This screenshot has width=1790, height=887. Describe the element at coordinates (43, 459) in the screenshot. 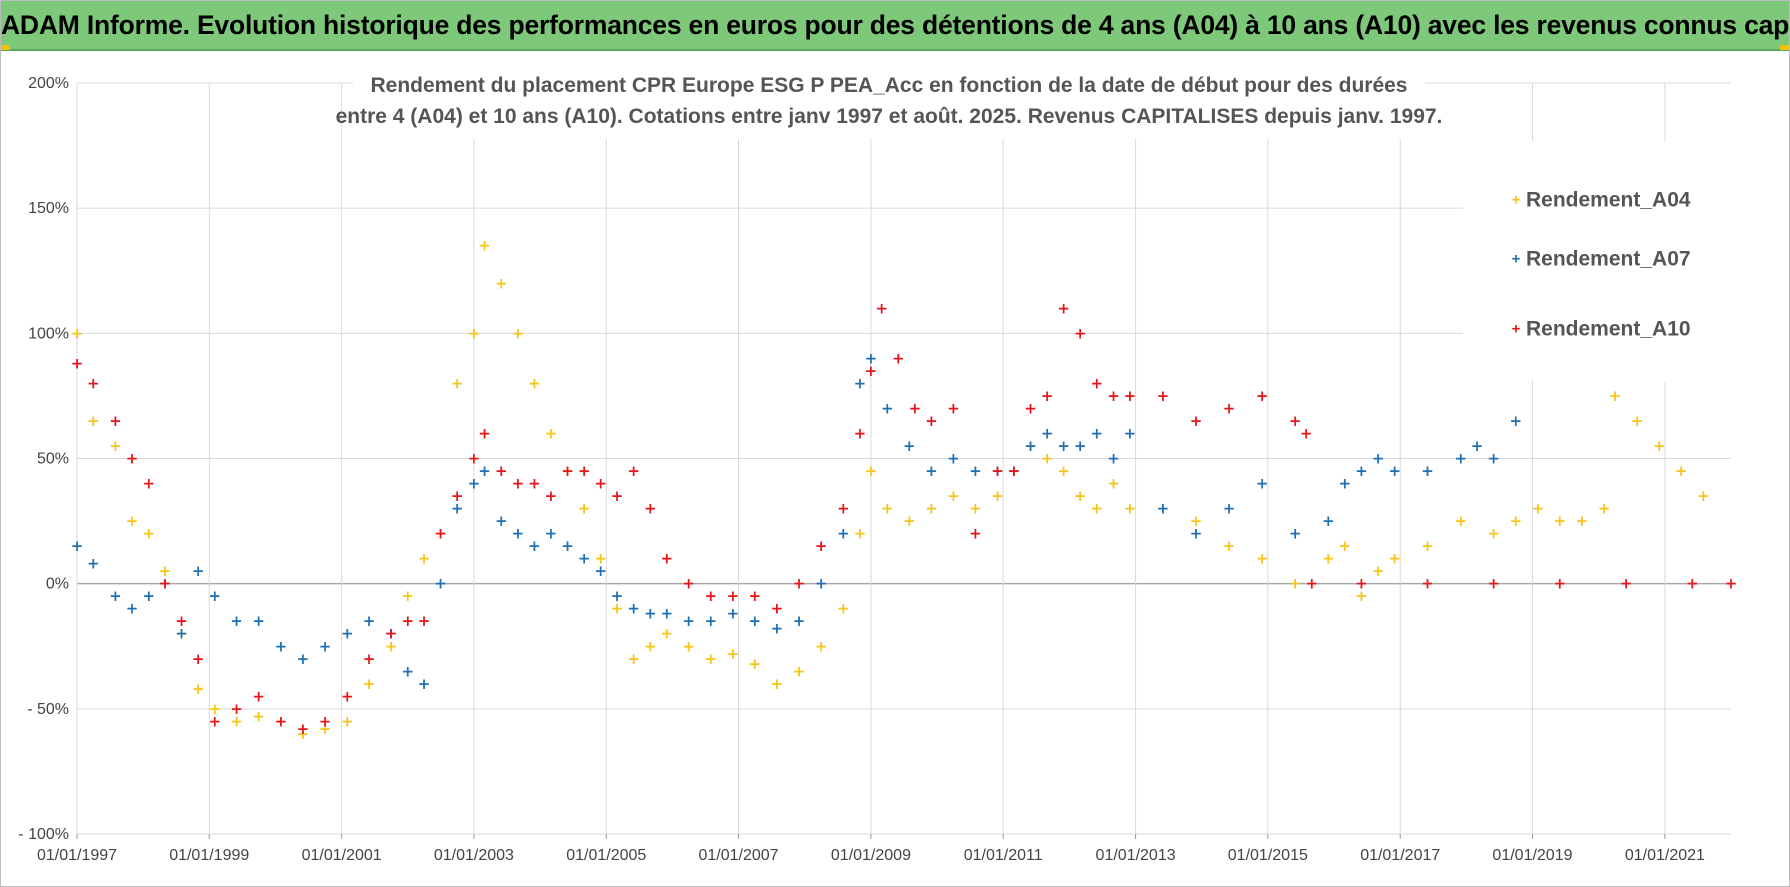

I see `y-axis-ticks: 200% 150% 100% 50% 0% - 50% - 100%` at that location.